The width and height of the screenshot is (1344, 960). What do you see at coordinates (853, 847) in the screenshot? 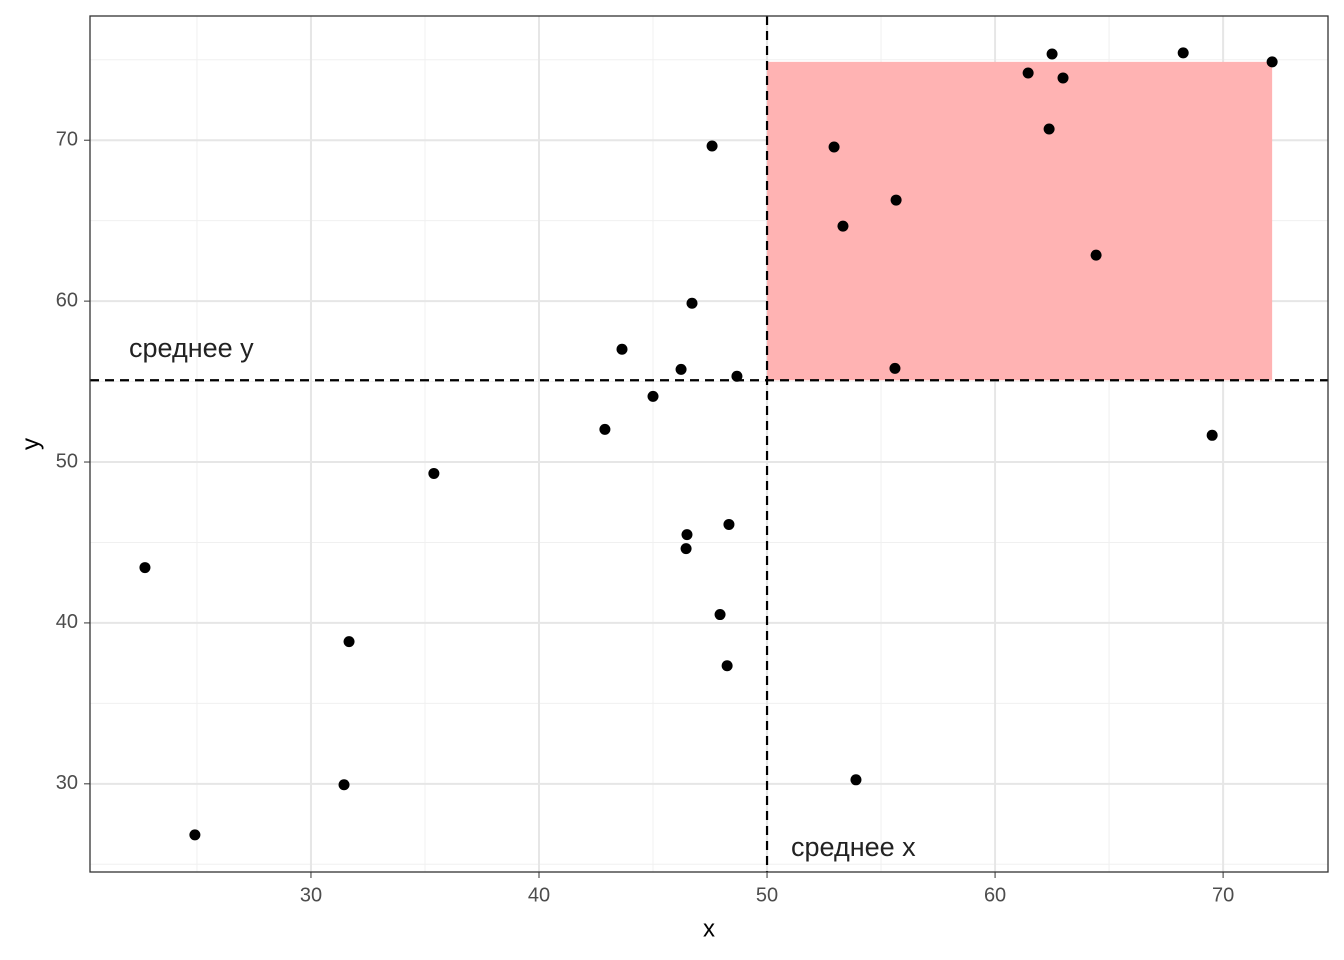
I see `annotation: среднее x` at bounding box center [853, 847].